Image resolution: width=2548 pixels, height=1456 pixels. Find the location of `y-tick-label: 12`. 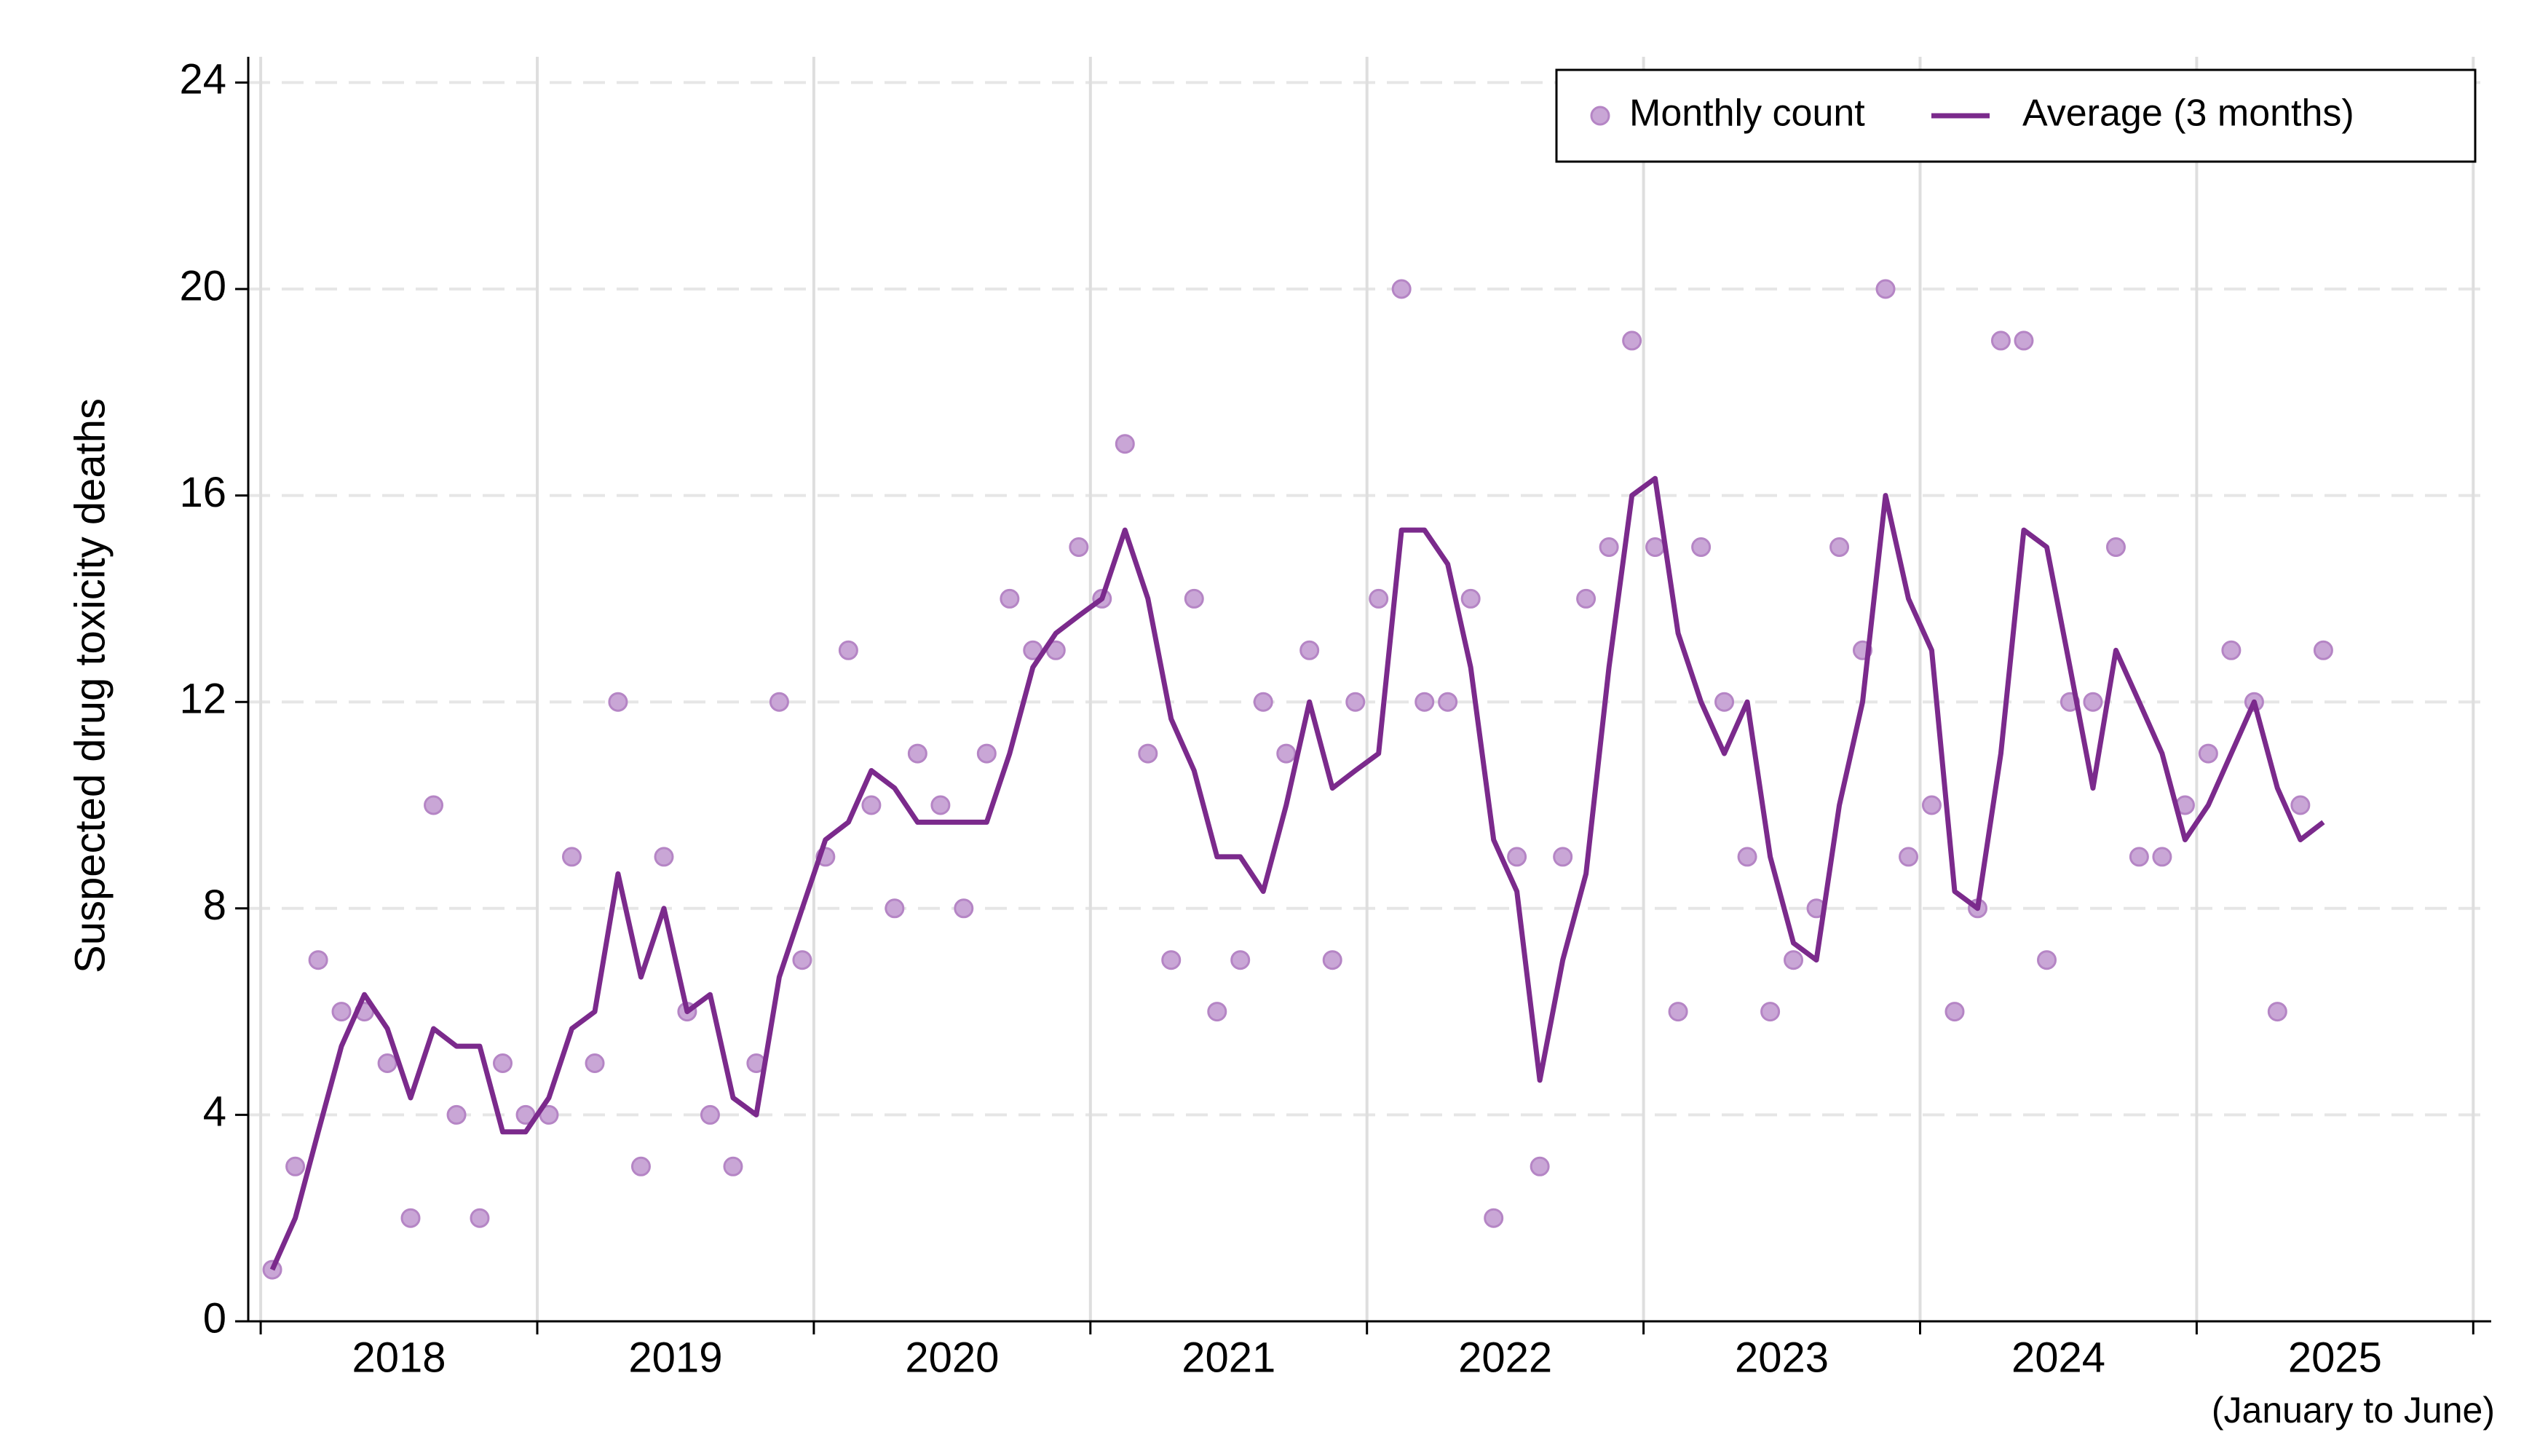

y-tick-label: 12 is located at coordinates (202, 699).